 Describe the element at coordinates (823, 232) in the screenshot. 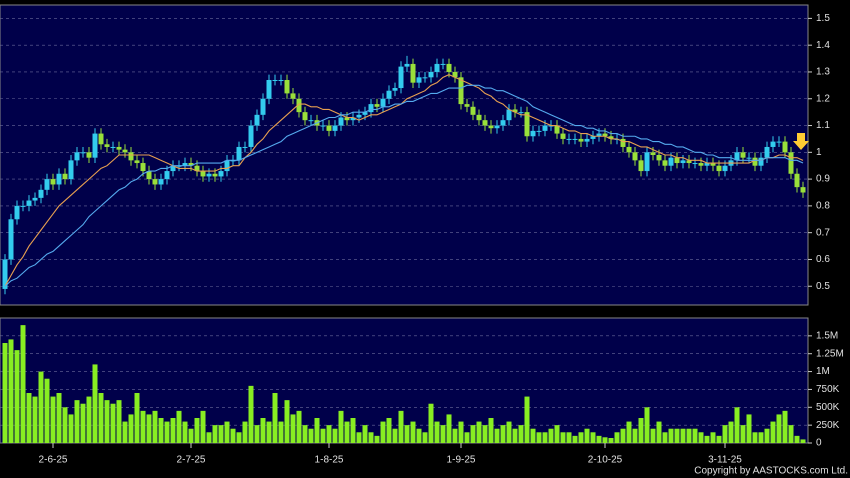

I see `y-tick-label: 0.7` at that location.